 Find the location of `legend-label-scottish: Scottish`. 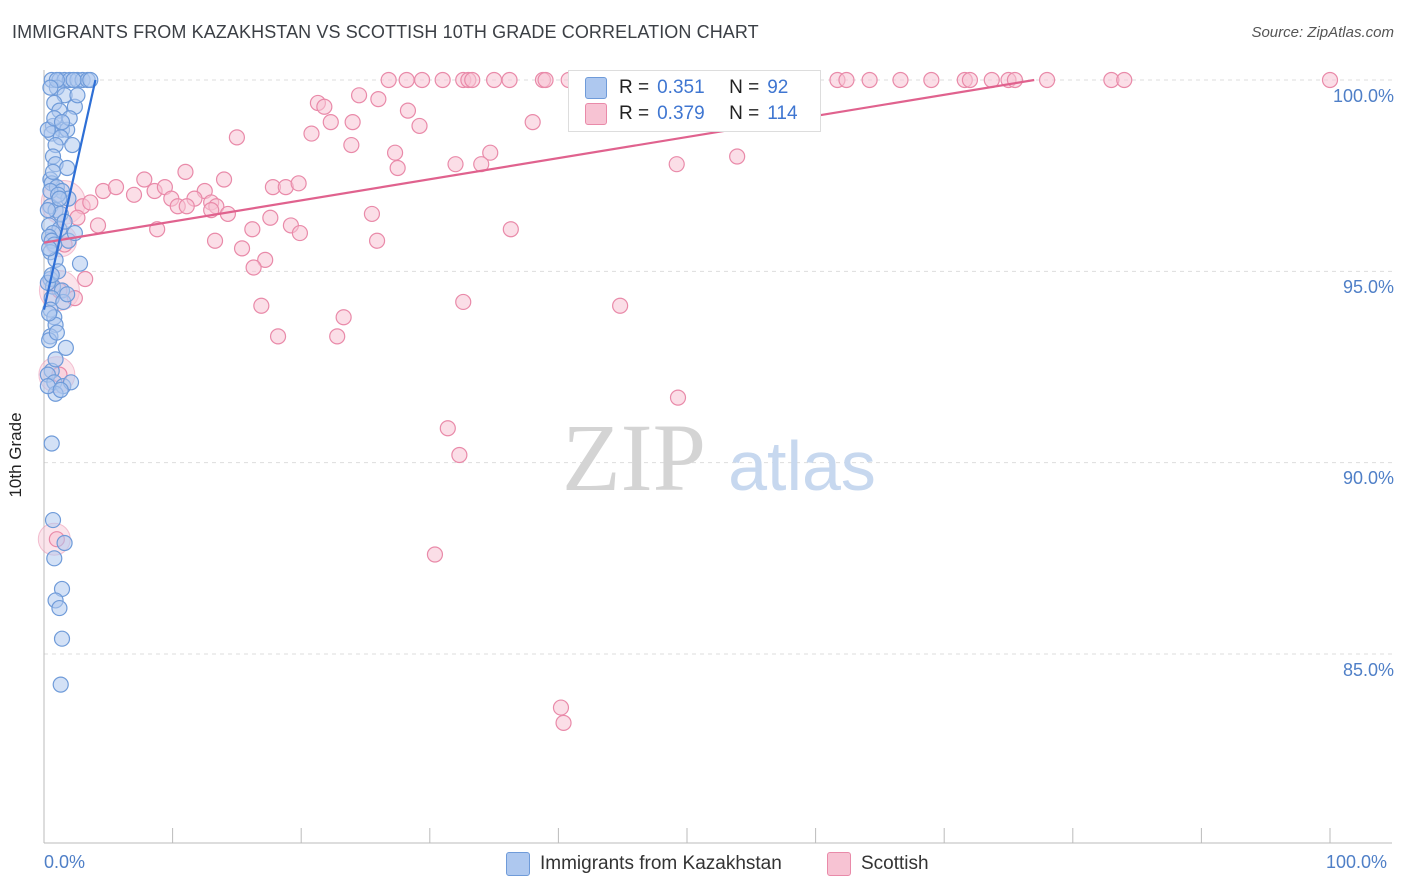

legend-label-scottish: Scottish is located at coordinates (895, 863).